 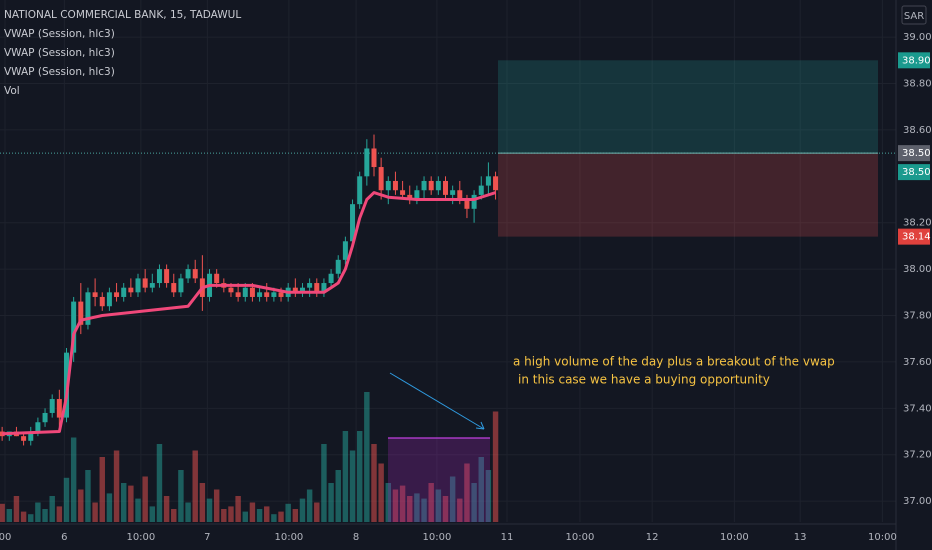 I want to click on profit-zone, so click(x=688, y=107).